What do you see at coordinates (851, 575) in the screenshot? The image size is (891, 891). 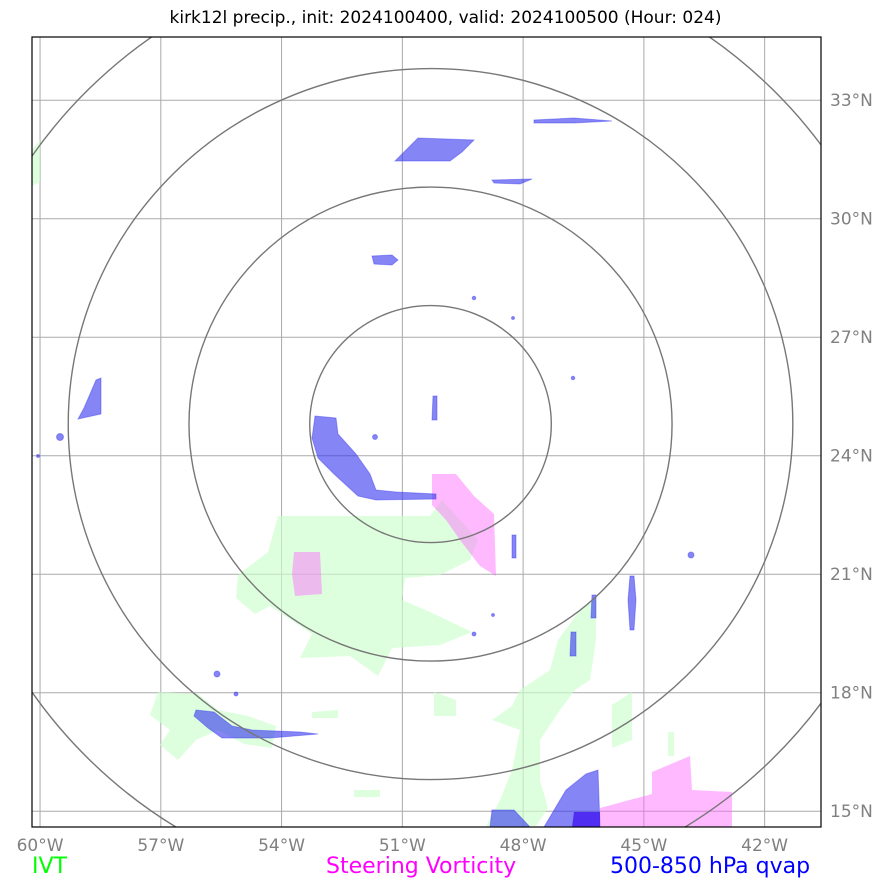 I see `lat-label-2: 21°N` at bounding box center [851, 575].